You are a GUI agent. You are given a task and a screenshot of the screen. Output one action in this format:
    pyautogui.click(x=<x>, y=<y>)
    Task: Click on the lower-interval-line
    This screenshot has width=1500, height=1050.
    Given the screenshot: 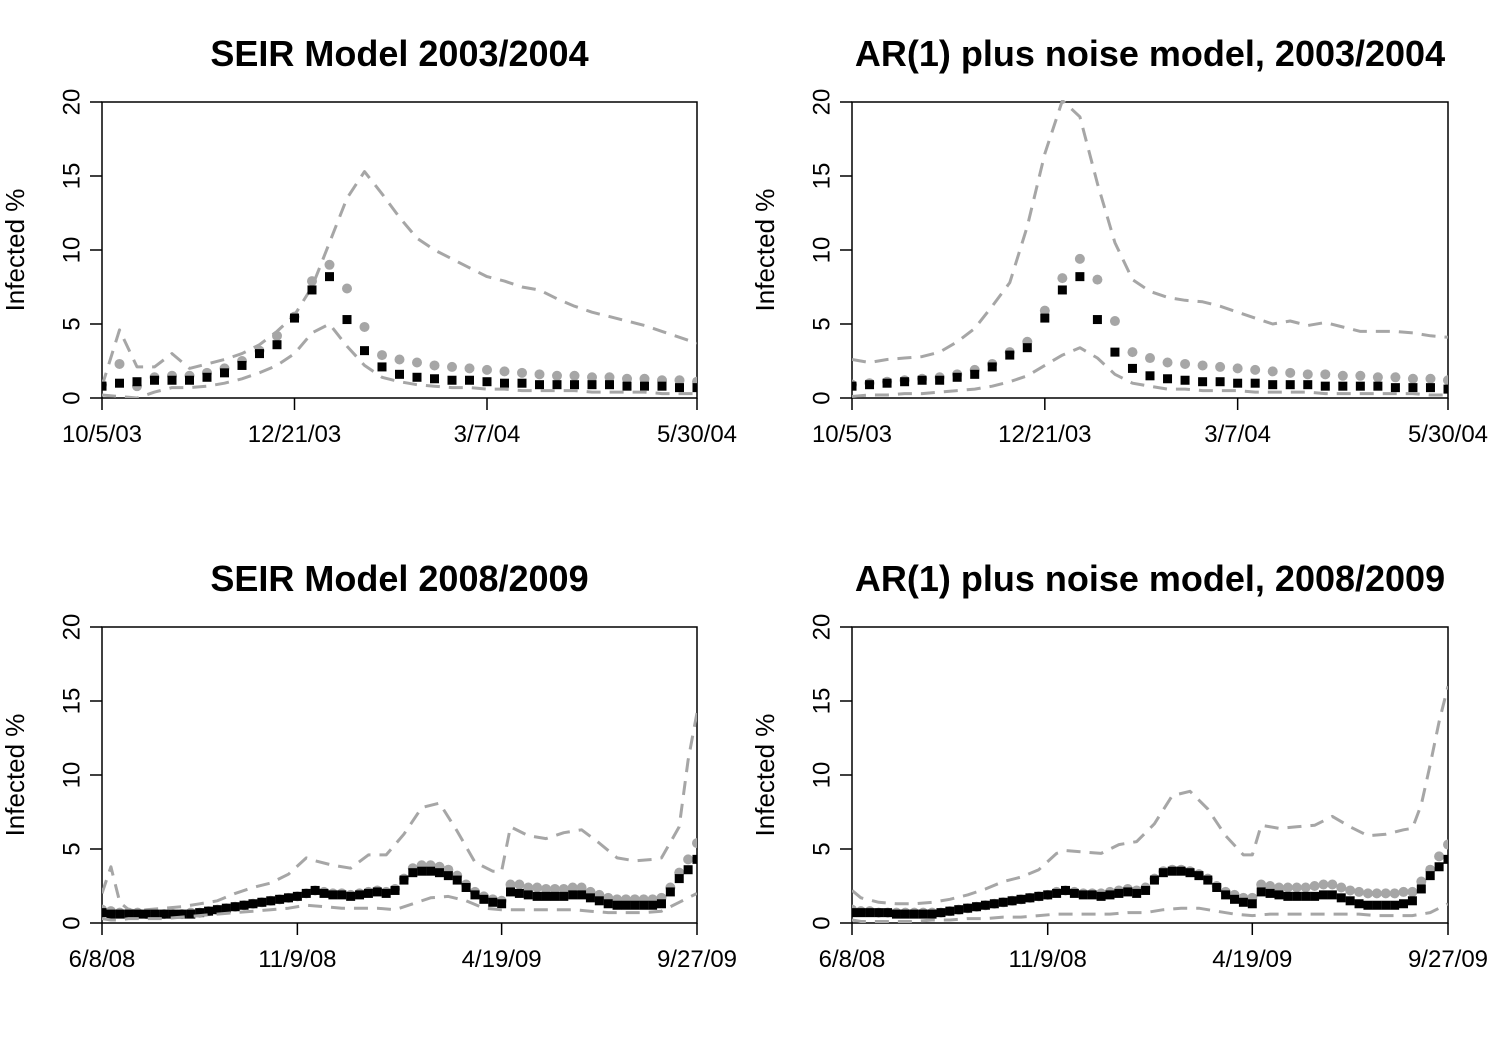 What is the action you would take?
    pyautogui.click(x=399, y=907)
    